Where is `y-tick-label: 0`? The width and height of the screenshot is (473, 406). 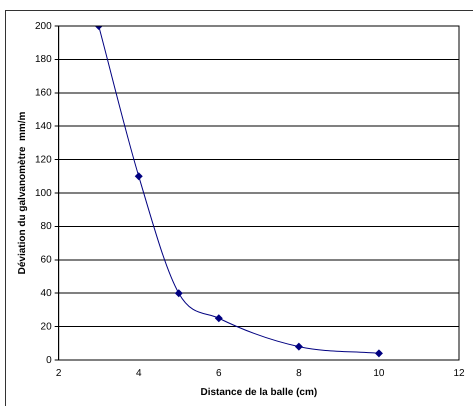 y-tick-label: 0 is located at coordinates (49, 360).